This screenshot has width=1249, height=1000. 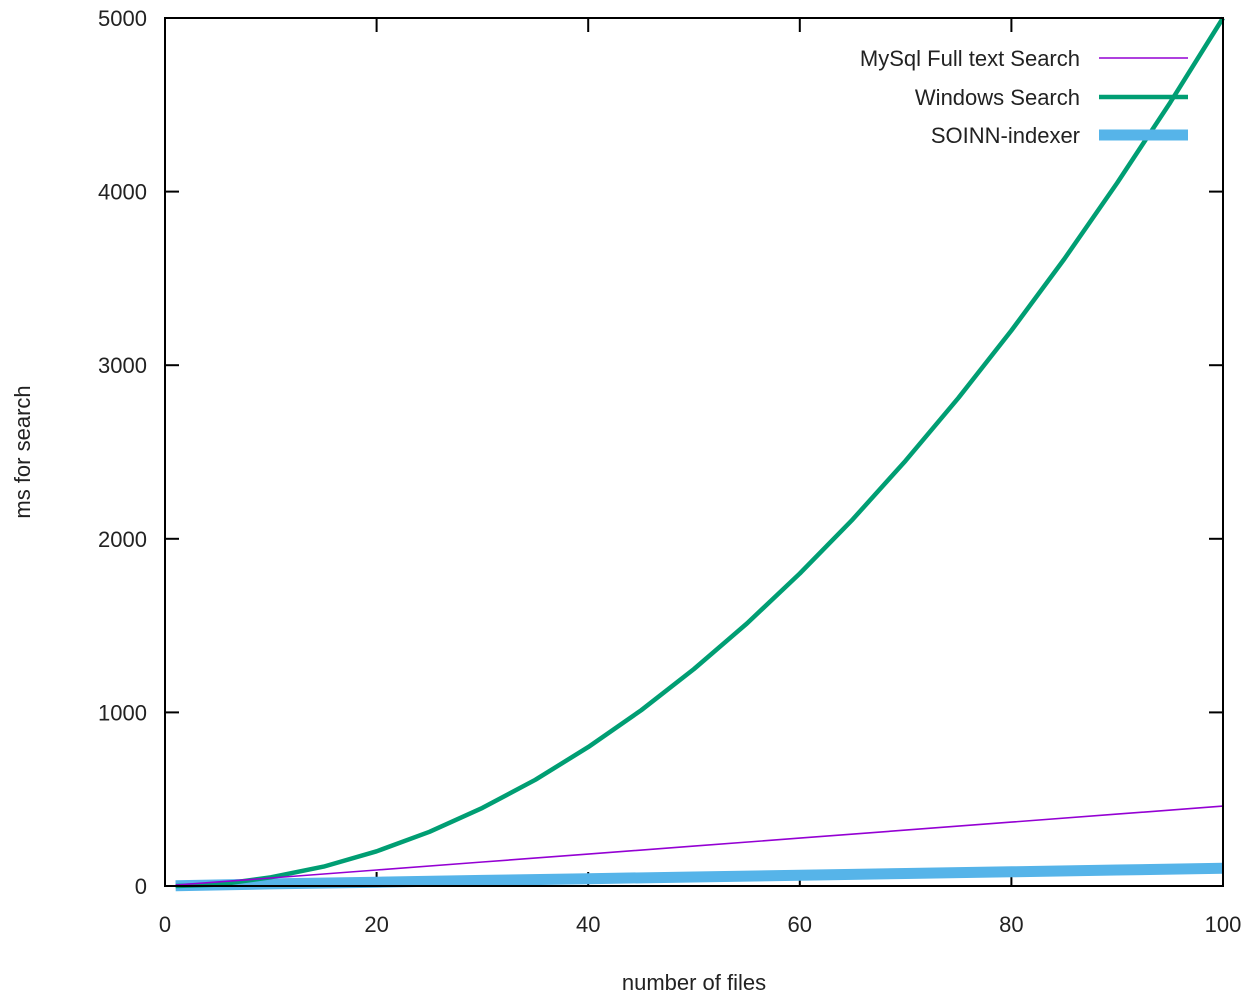 I want to click on x-tick-label: 0, so click(x=165, y=924).